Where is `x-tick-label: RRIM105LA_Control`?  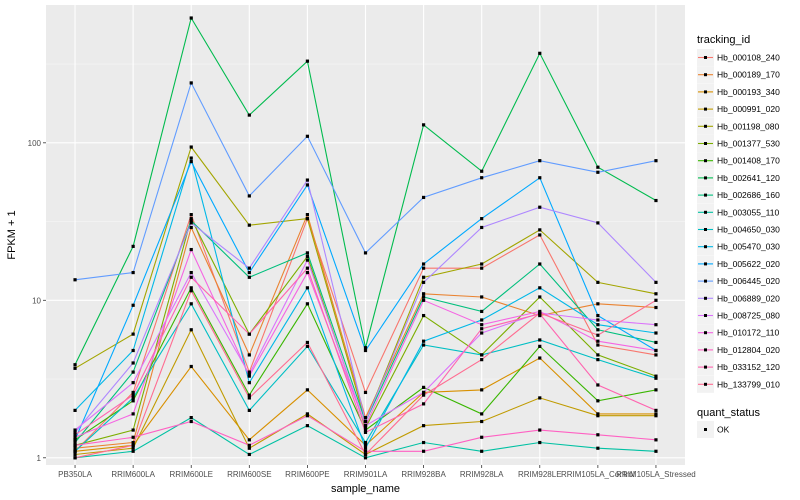
x-tick-label: RRIM105LA_Control is located at coordinates (598, 474).